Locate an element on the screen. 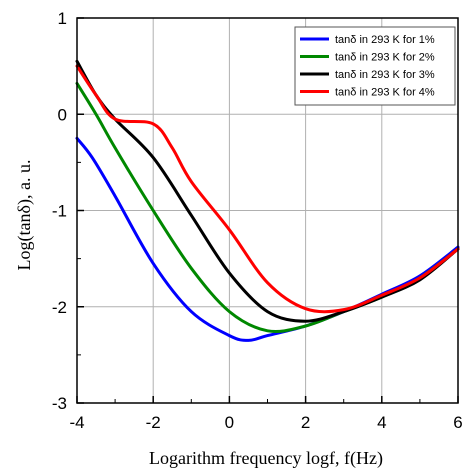  y-tick-label: -2 is located at coordinates (59, 307).